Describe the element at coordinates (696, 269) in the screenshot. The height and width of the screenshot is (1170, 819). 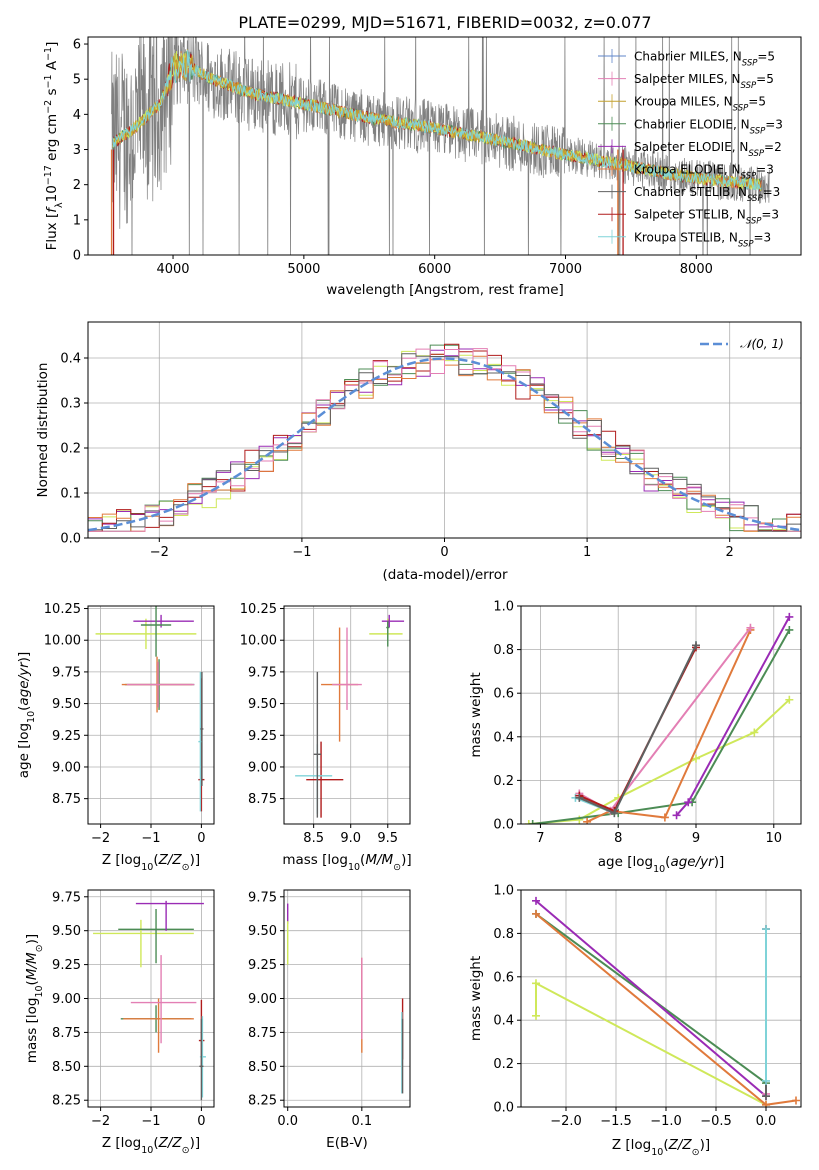
I see `x-tick-label: 8000` at that location.